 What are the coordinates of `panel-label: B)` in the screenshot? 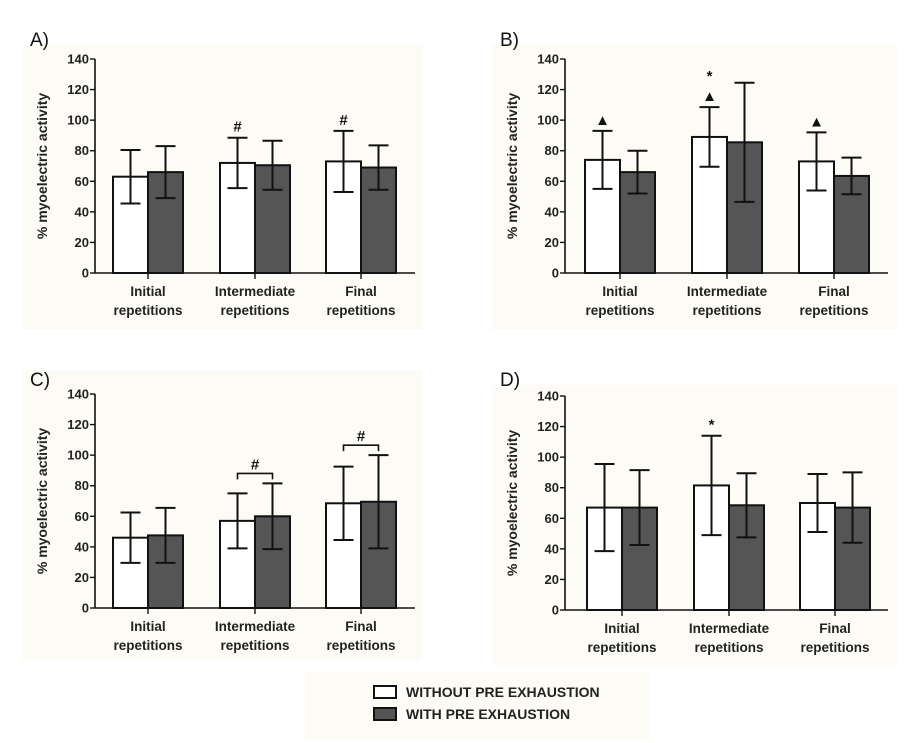 It's located at (509, 40).